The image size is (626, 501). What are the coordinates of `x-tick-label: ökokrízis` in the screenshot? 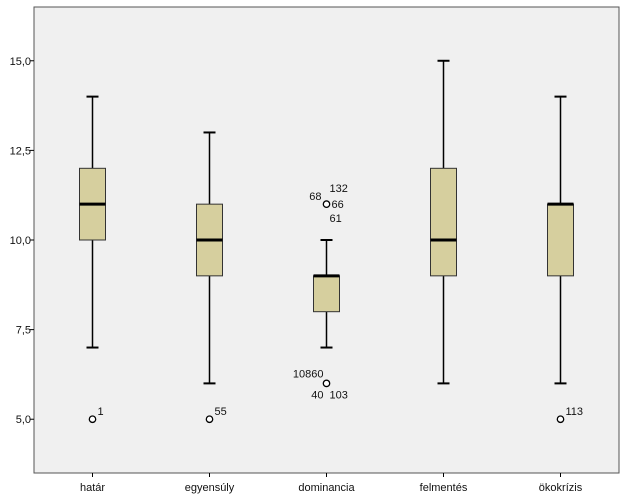 It's located at (561, 488).